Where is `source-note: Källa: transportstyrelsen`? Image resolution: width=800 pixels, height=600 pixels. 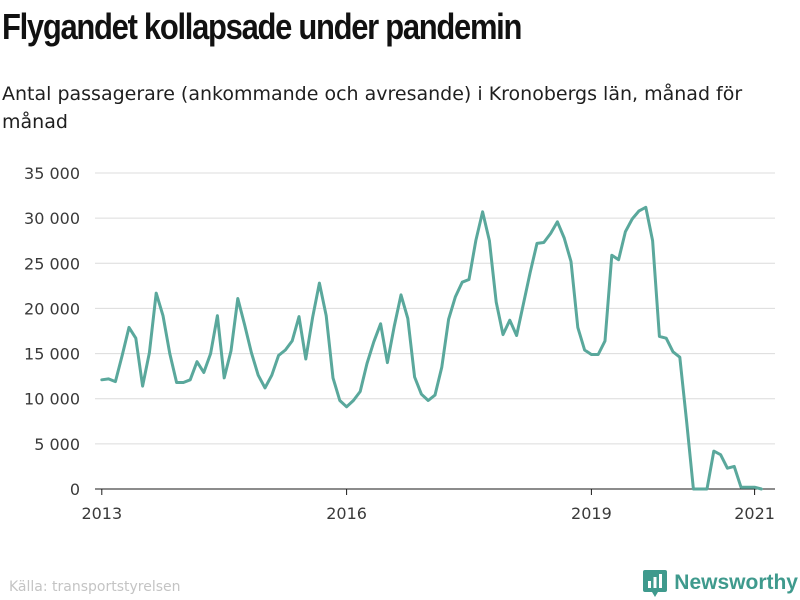 source-note: Källa: transportstyrelsen is located at coordinates (95, 587).